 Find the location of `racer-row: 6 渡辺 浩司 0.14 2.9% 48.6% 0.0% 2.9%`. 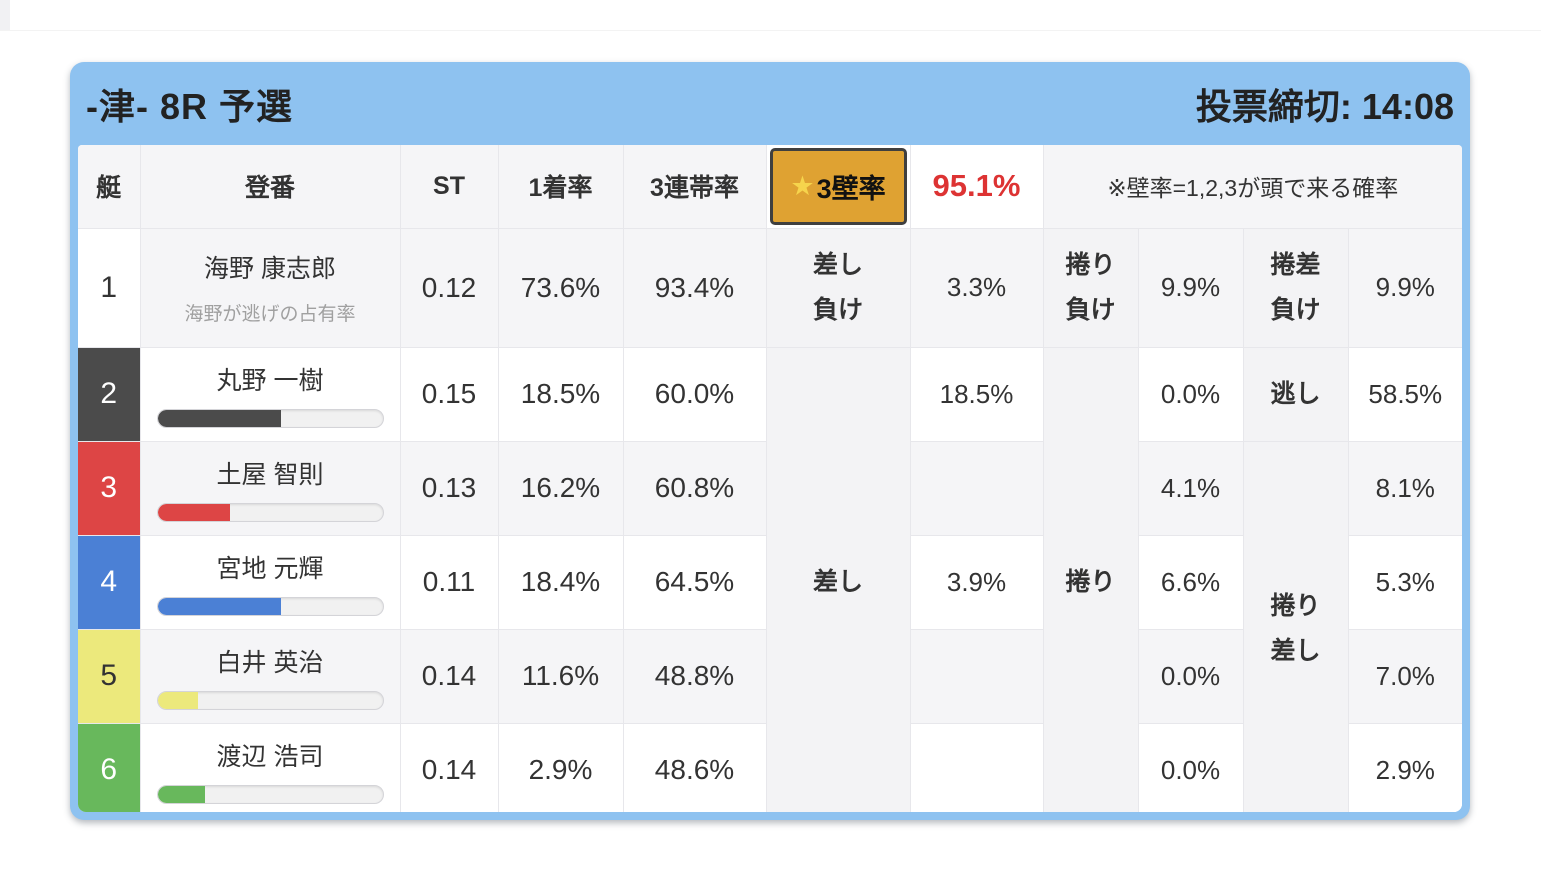

racer-row: 6 渡辺 浩司 0.14 2.9% 48.6% 0.0% 2.9% is located at coordinates (770, 767).